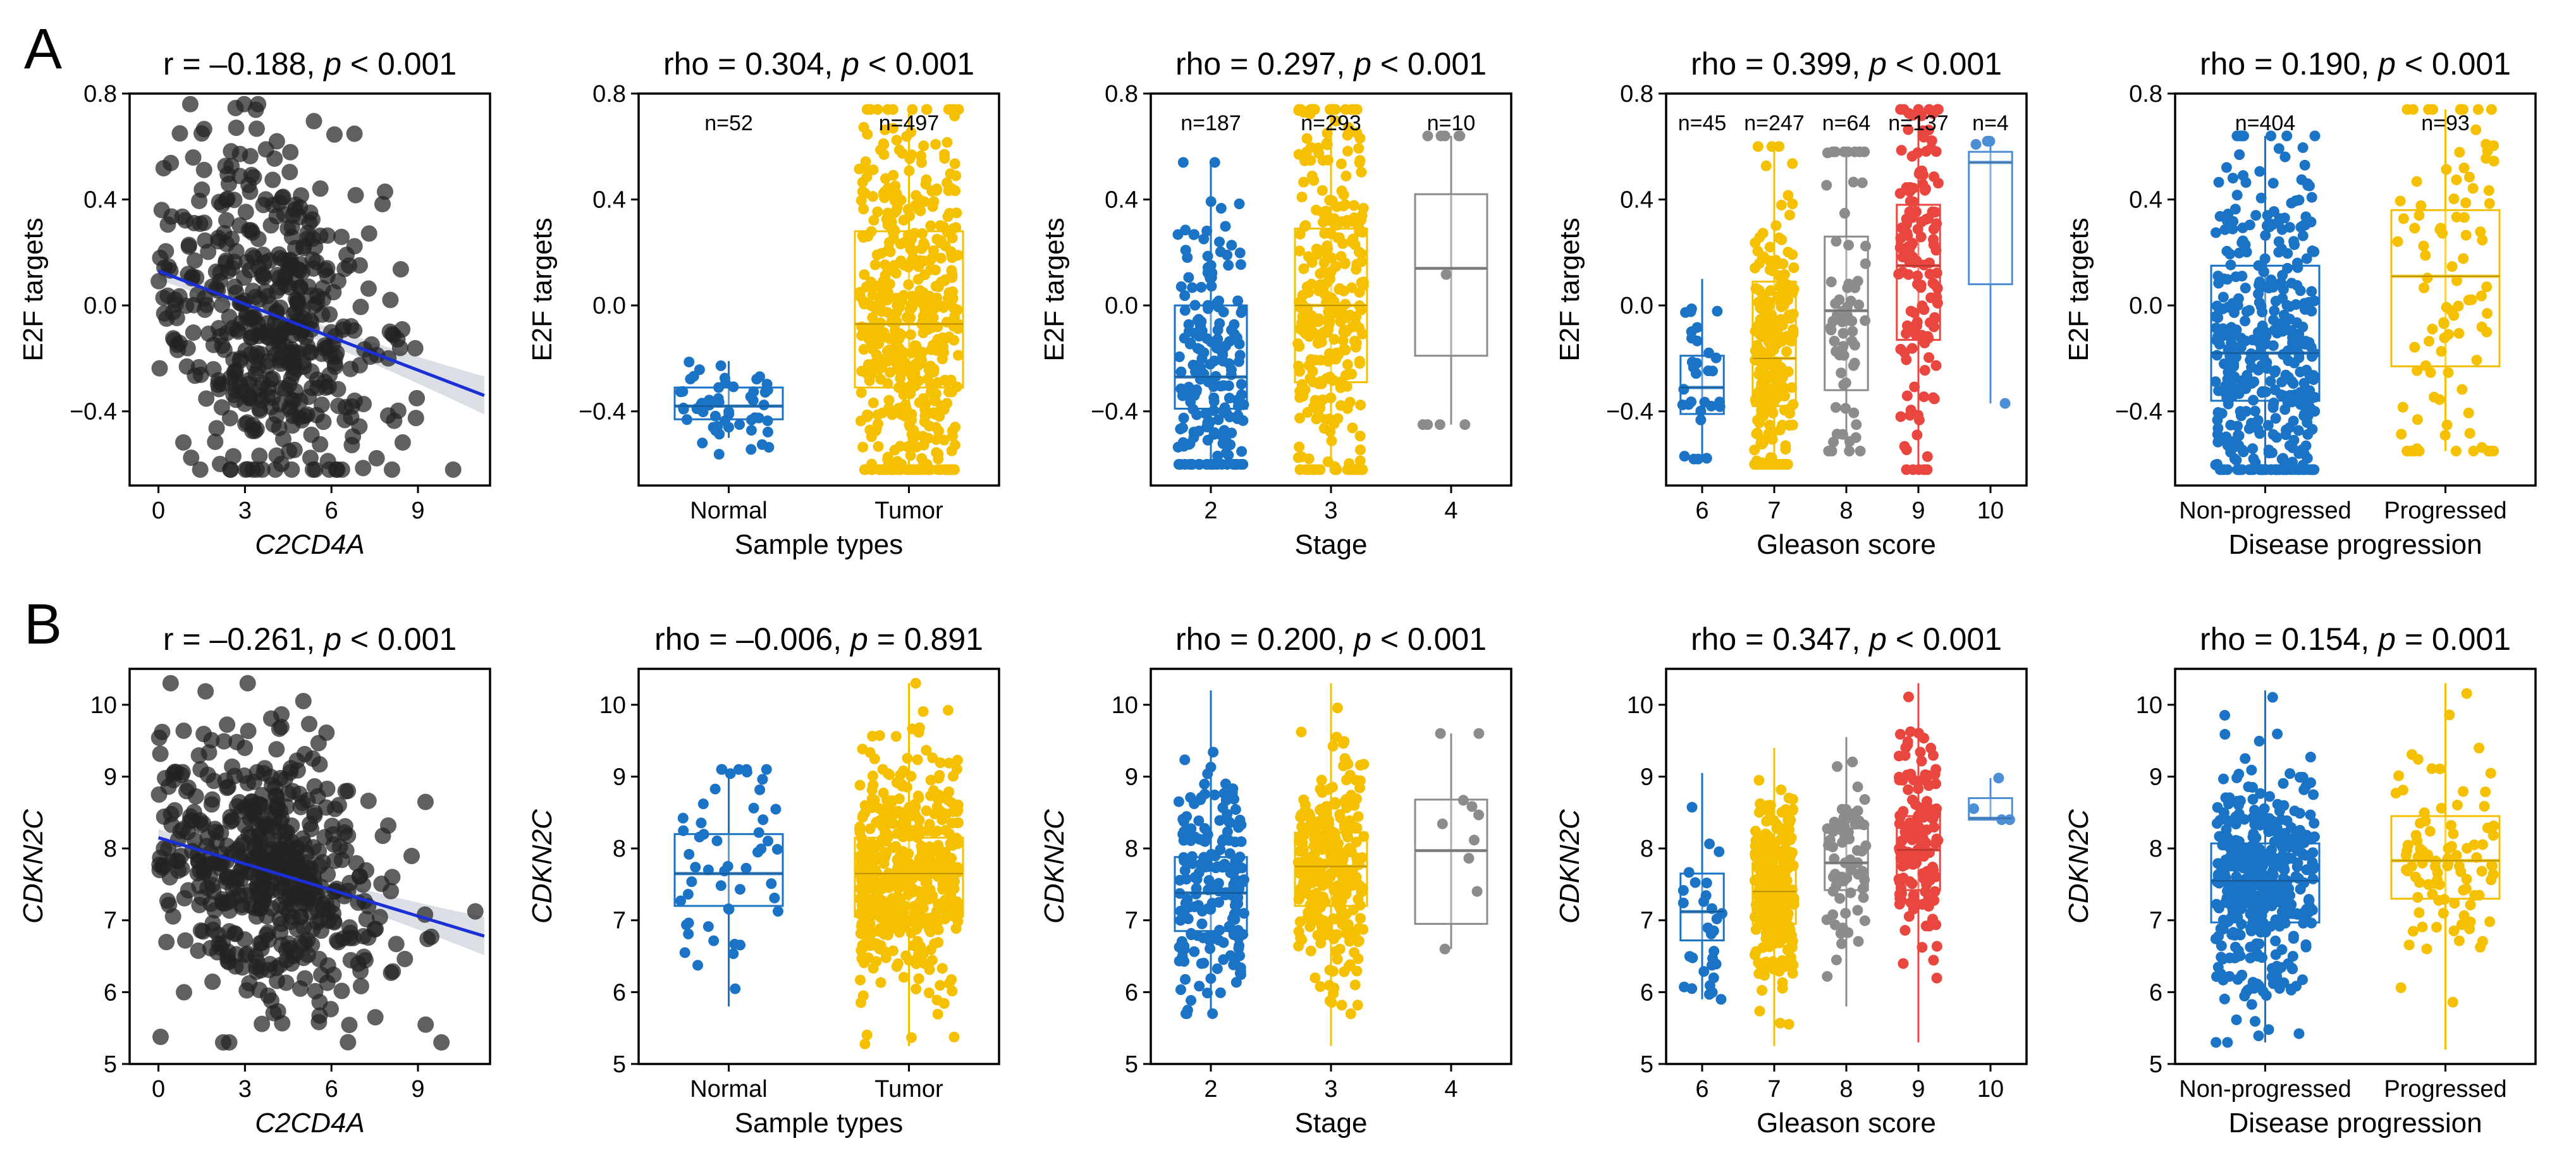 The width and height of the screenshot is (2576, 1155). What do you see at coordinates (321, 887) in the screenshot?
I see `regression-line` at bounding box center [321, 887].